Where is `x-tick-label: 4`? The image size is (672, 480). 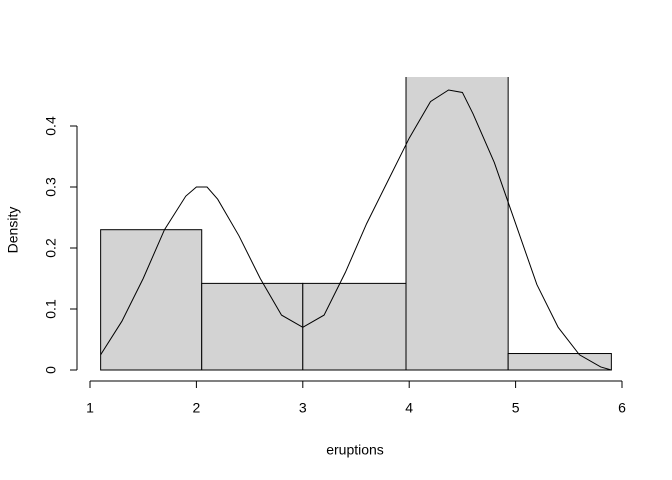 x-tick-label: 4 is located at coordinates (409, 408).